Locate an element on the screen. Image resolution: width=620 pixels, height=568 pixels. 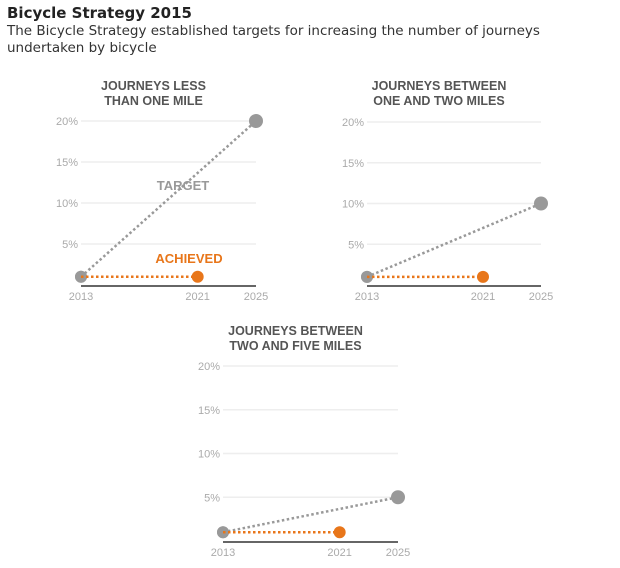
target-label: TARGET is located at coordinates (183, 185).